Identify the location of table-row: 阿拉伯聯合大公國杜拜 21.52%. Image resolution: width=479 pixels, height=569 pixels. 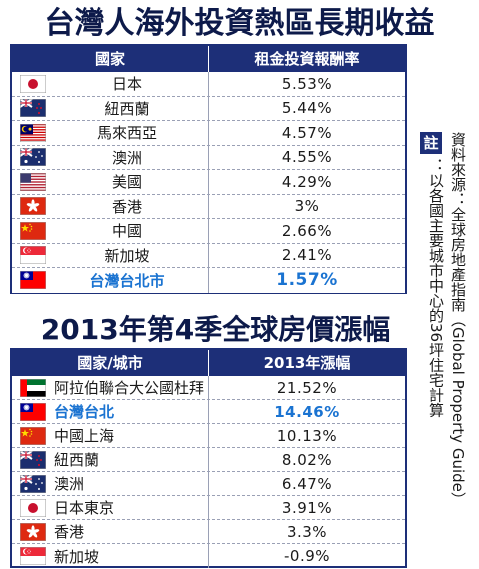
(208, 388).